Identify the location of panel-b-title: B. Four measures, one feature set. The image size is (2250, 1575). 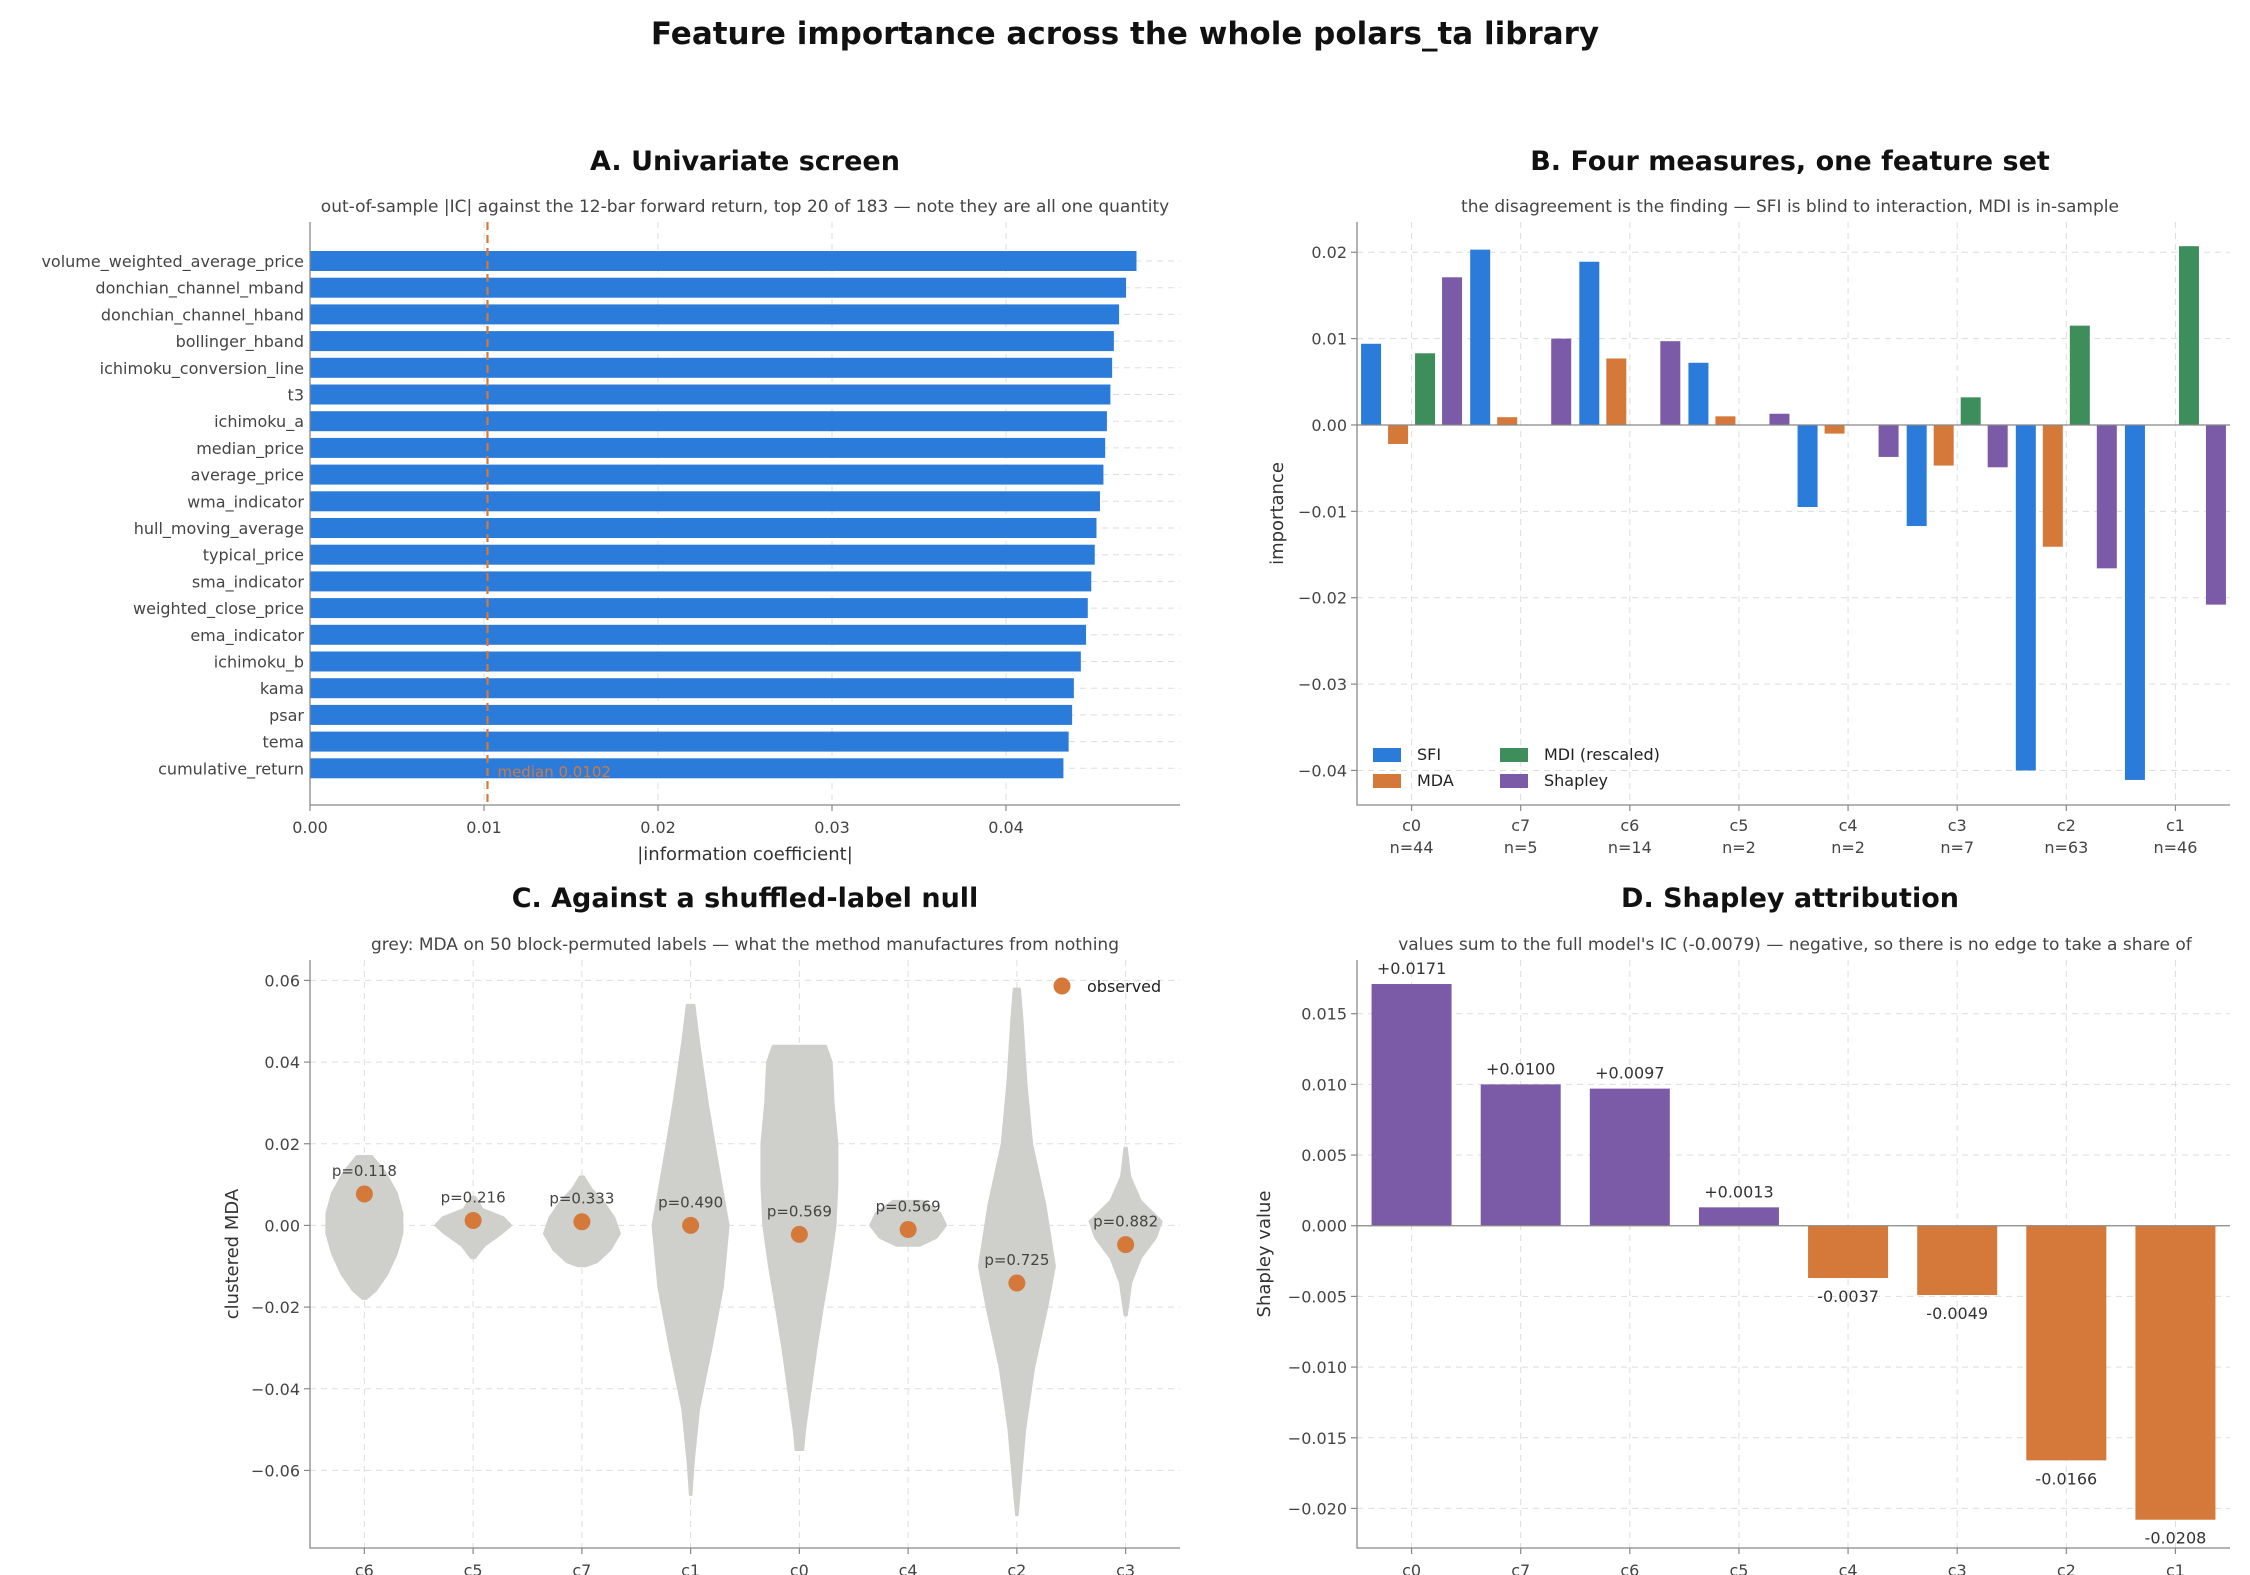
(1790, 161).